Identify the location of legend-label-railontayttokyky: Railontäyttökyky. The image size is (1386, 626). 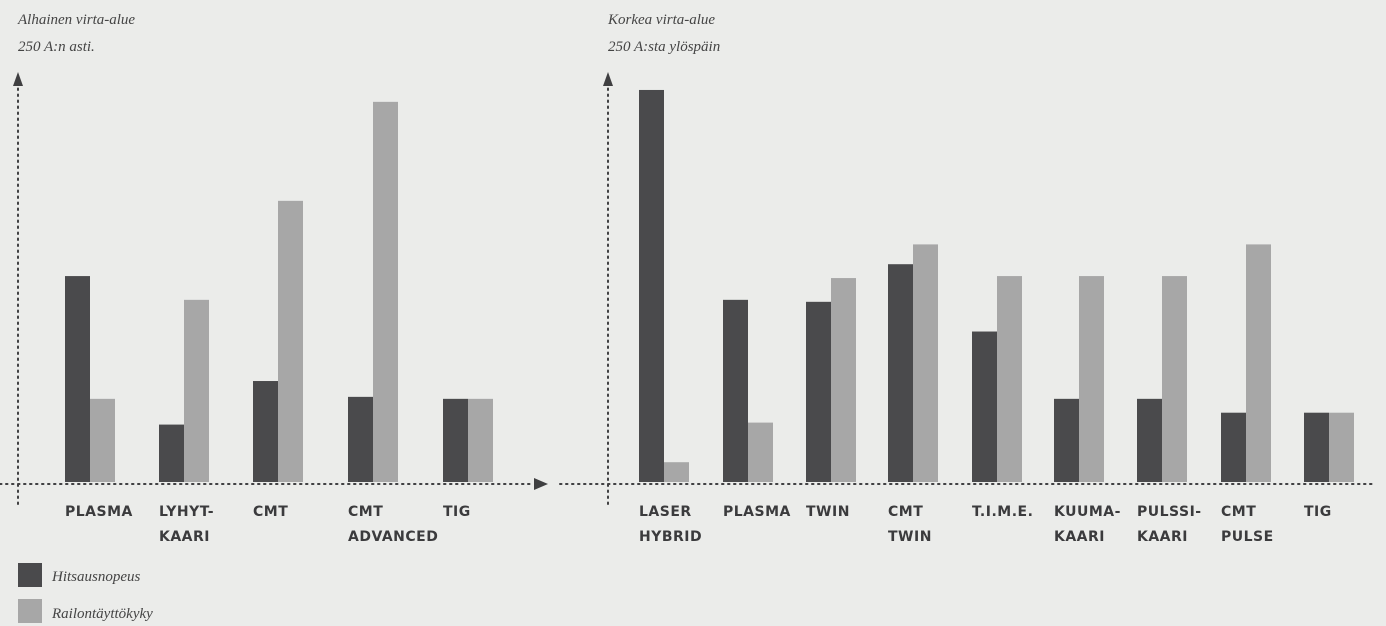
(102, 614).